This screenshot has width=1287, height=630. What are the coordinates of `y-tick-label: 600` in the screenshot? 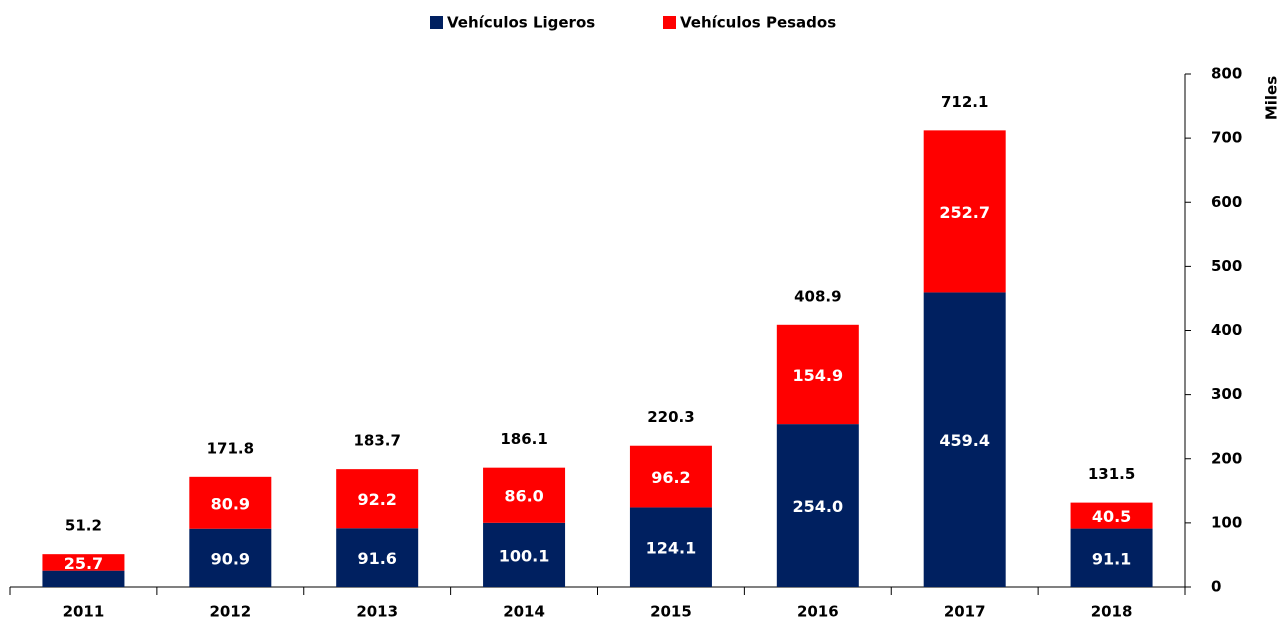 It's located at (1226, 202).